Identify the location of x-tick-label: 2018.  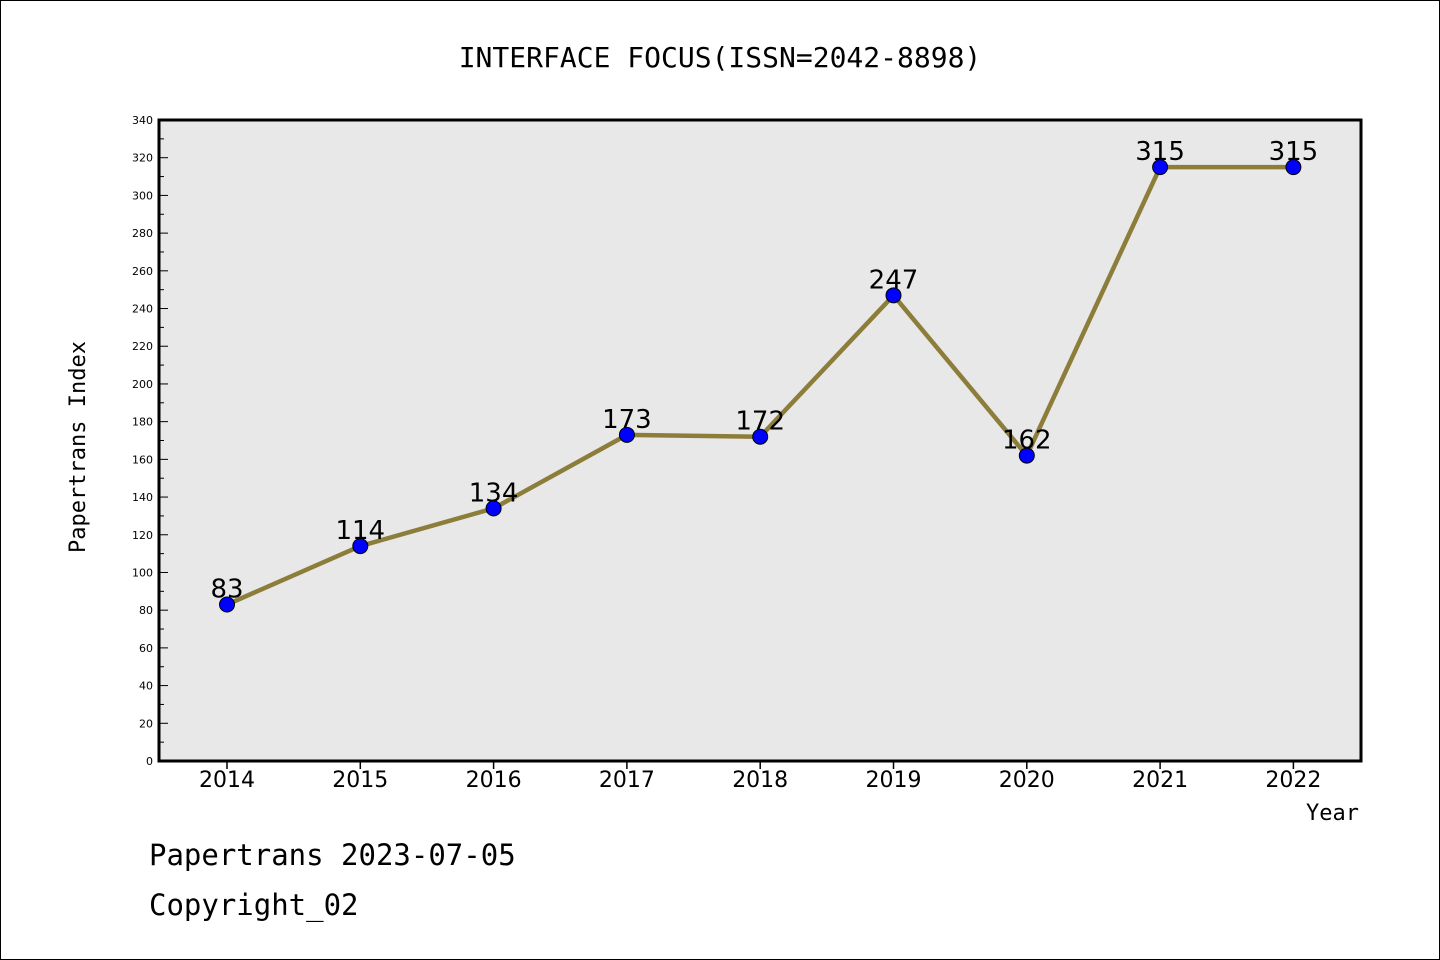
(760, 780).